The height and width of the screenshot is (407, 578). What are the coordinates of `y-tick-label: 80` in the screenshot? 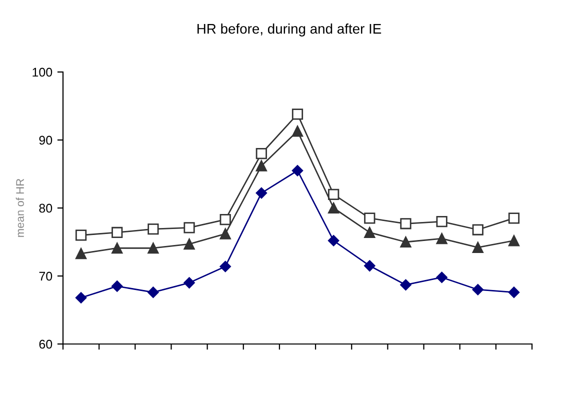 It's located at (45, 208).